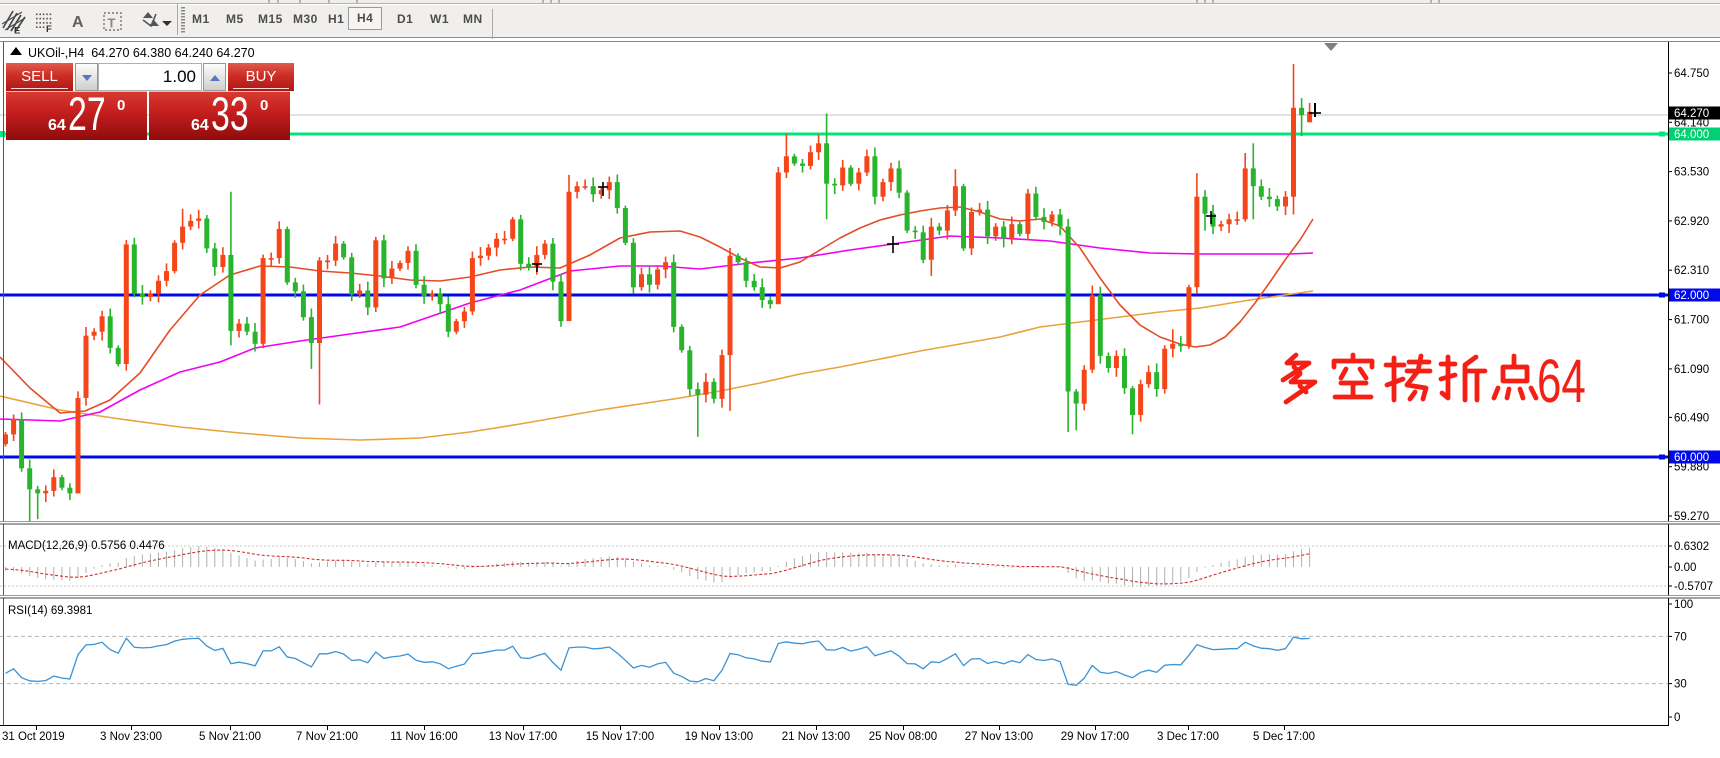  I want to click on svg-text: T, so click(112, 23).